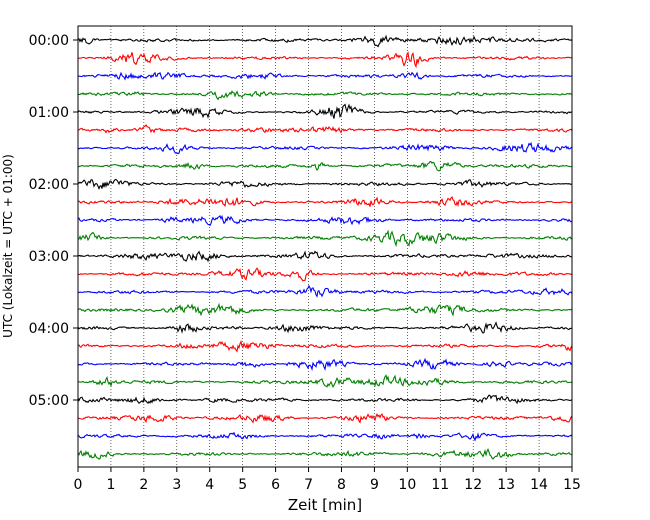 The width and height of the screenshot is (650, 520). What do you see at coordinates (275, 485) in the screenshot?
I see `x-tick-label: 6` at bounding box center [275, 485].